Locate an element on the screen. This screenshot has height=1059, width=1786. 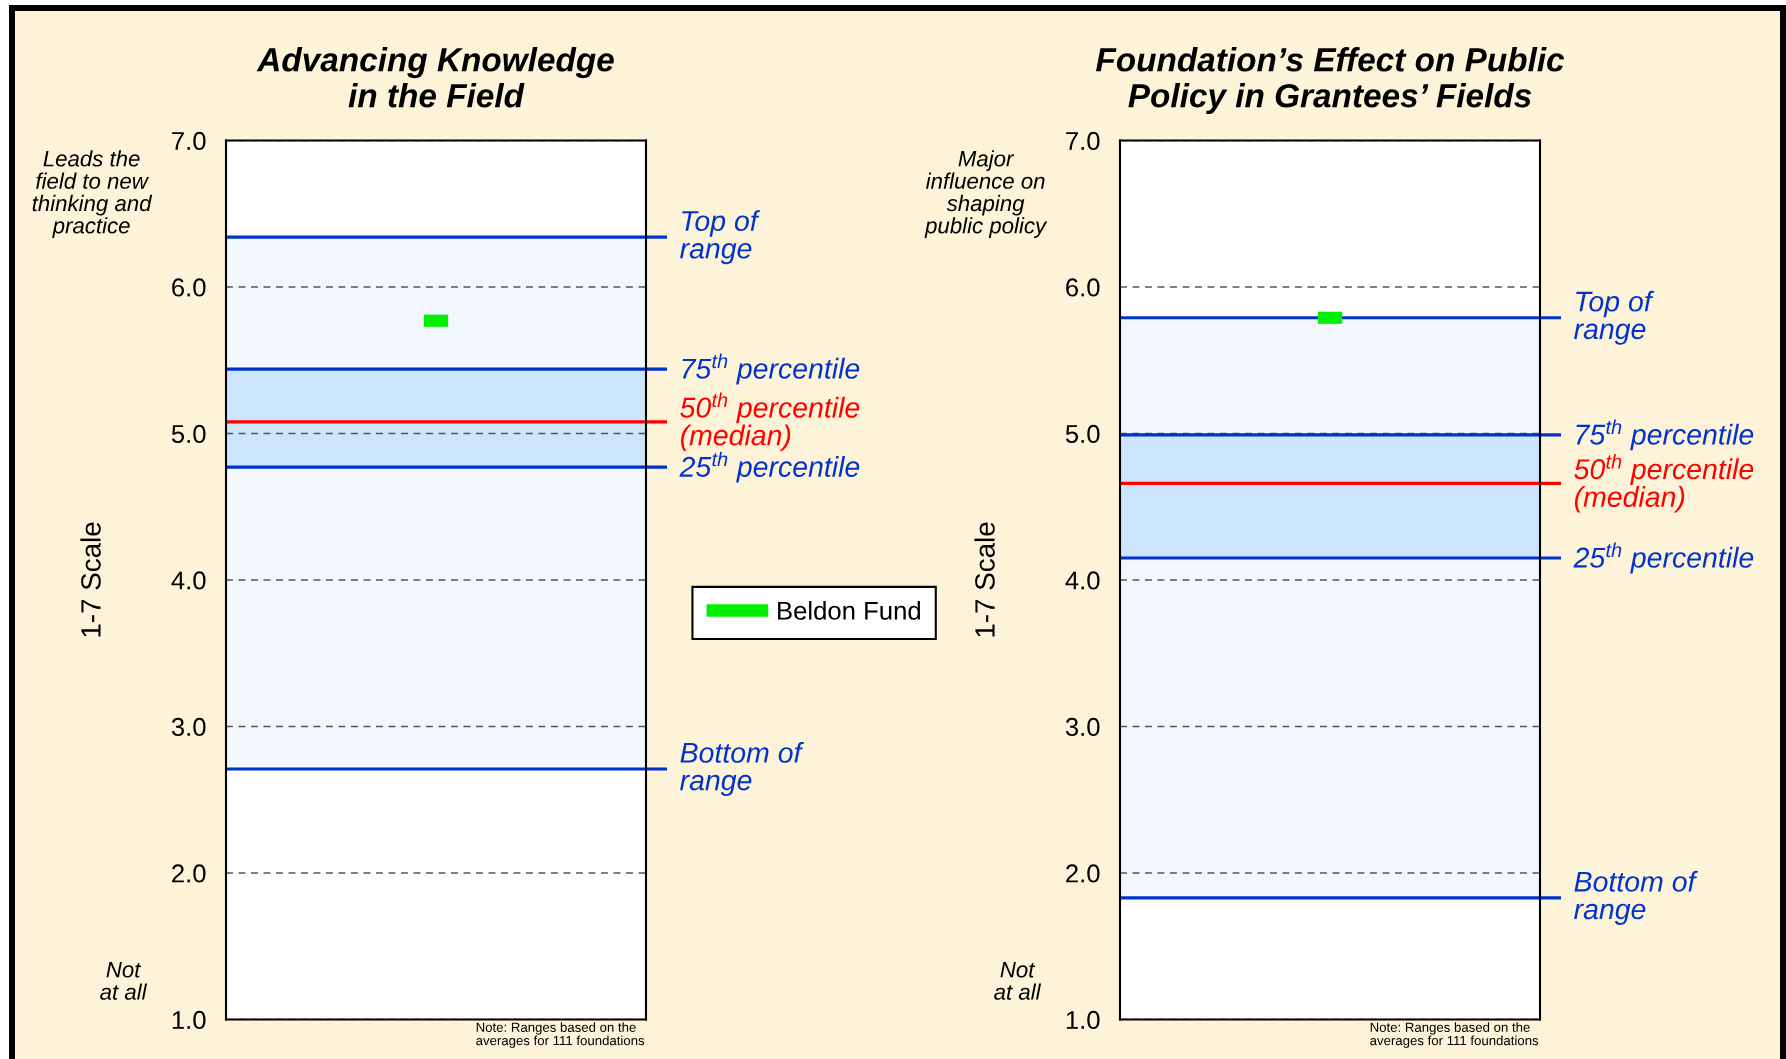
legend-label: Beldon Fund is located at coordinates (849, 610).